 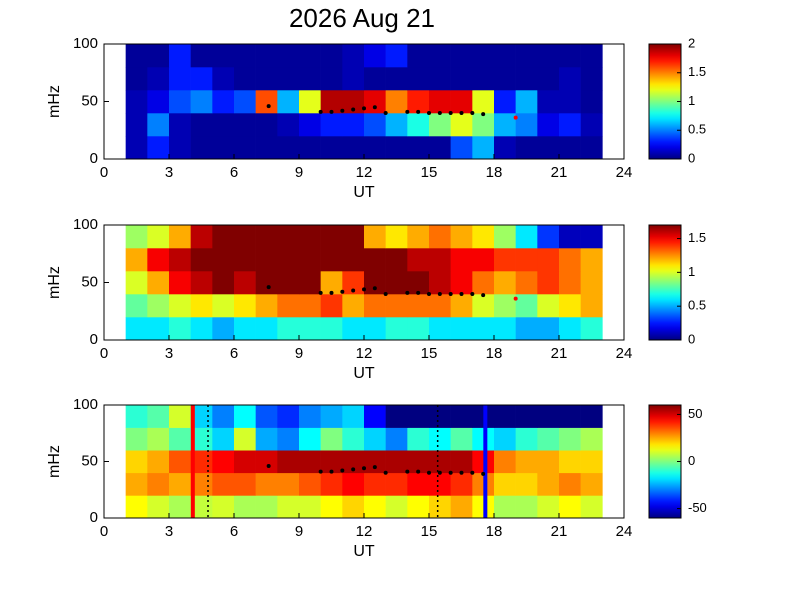 I want to click on colorbar-tick-label: 0.5, so click(x=697, y=129).